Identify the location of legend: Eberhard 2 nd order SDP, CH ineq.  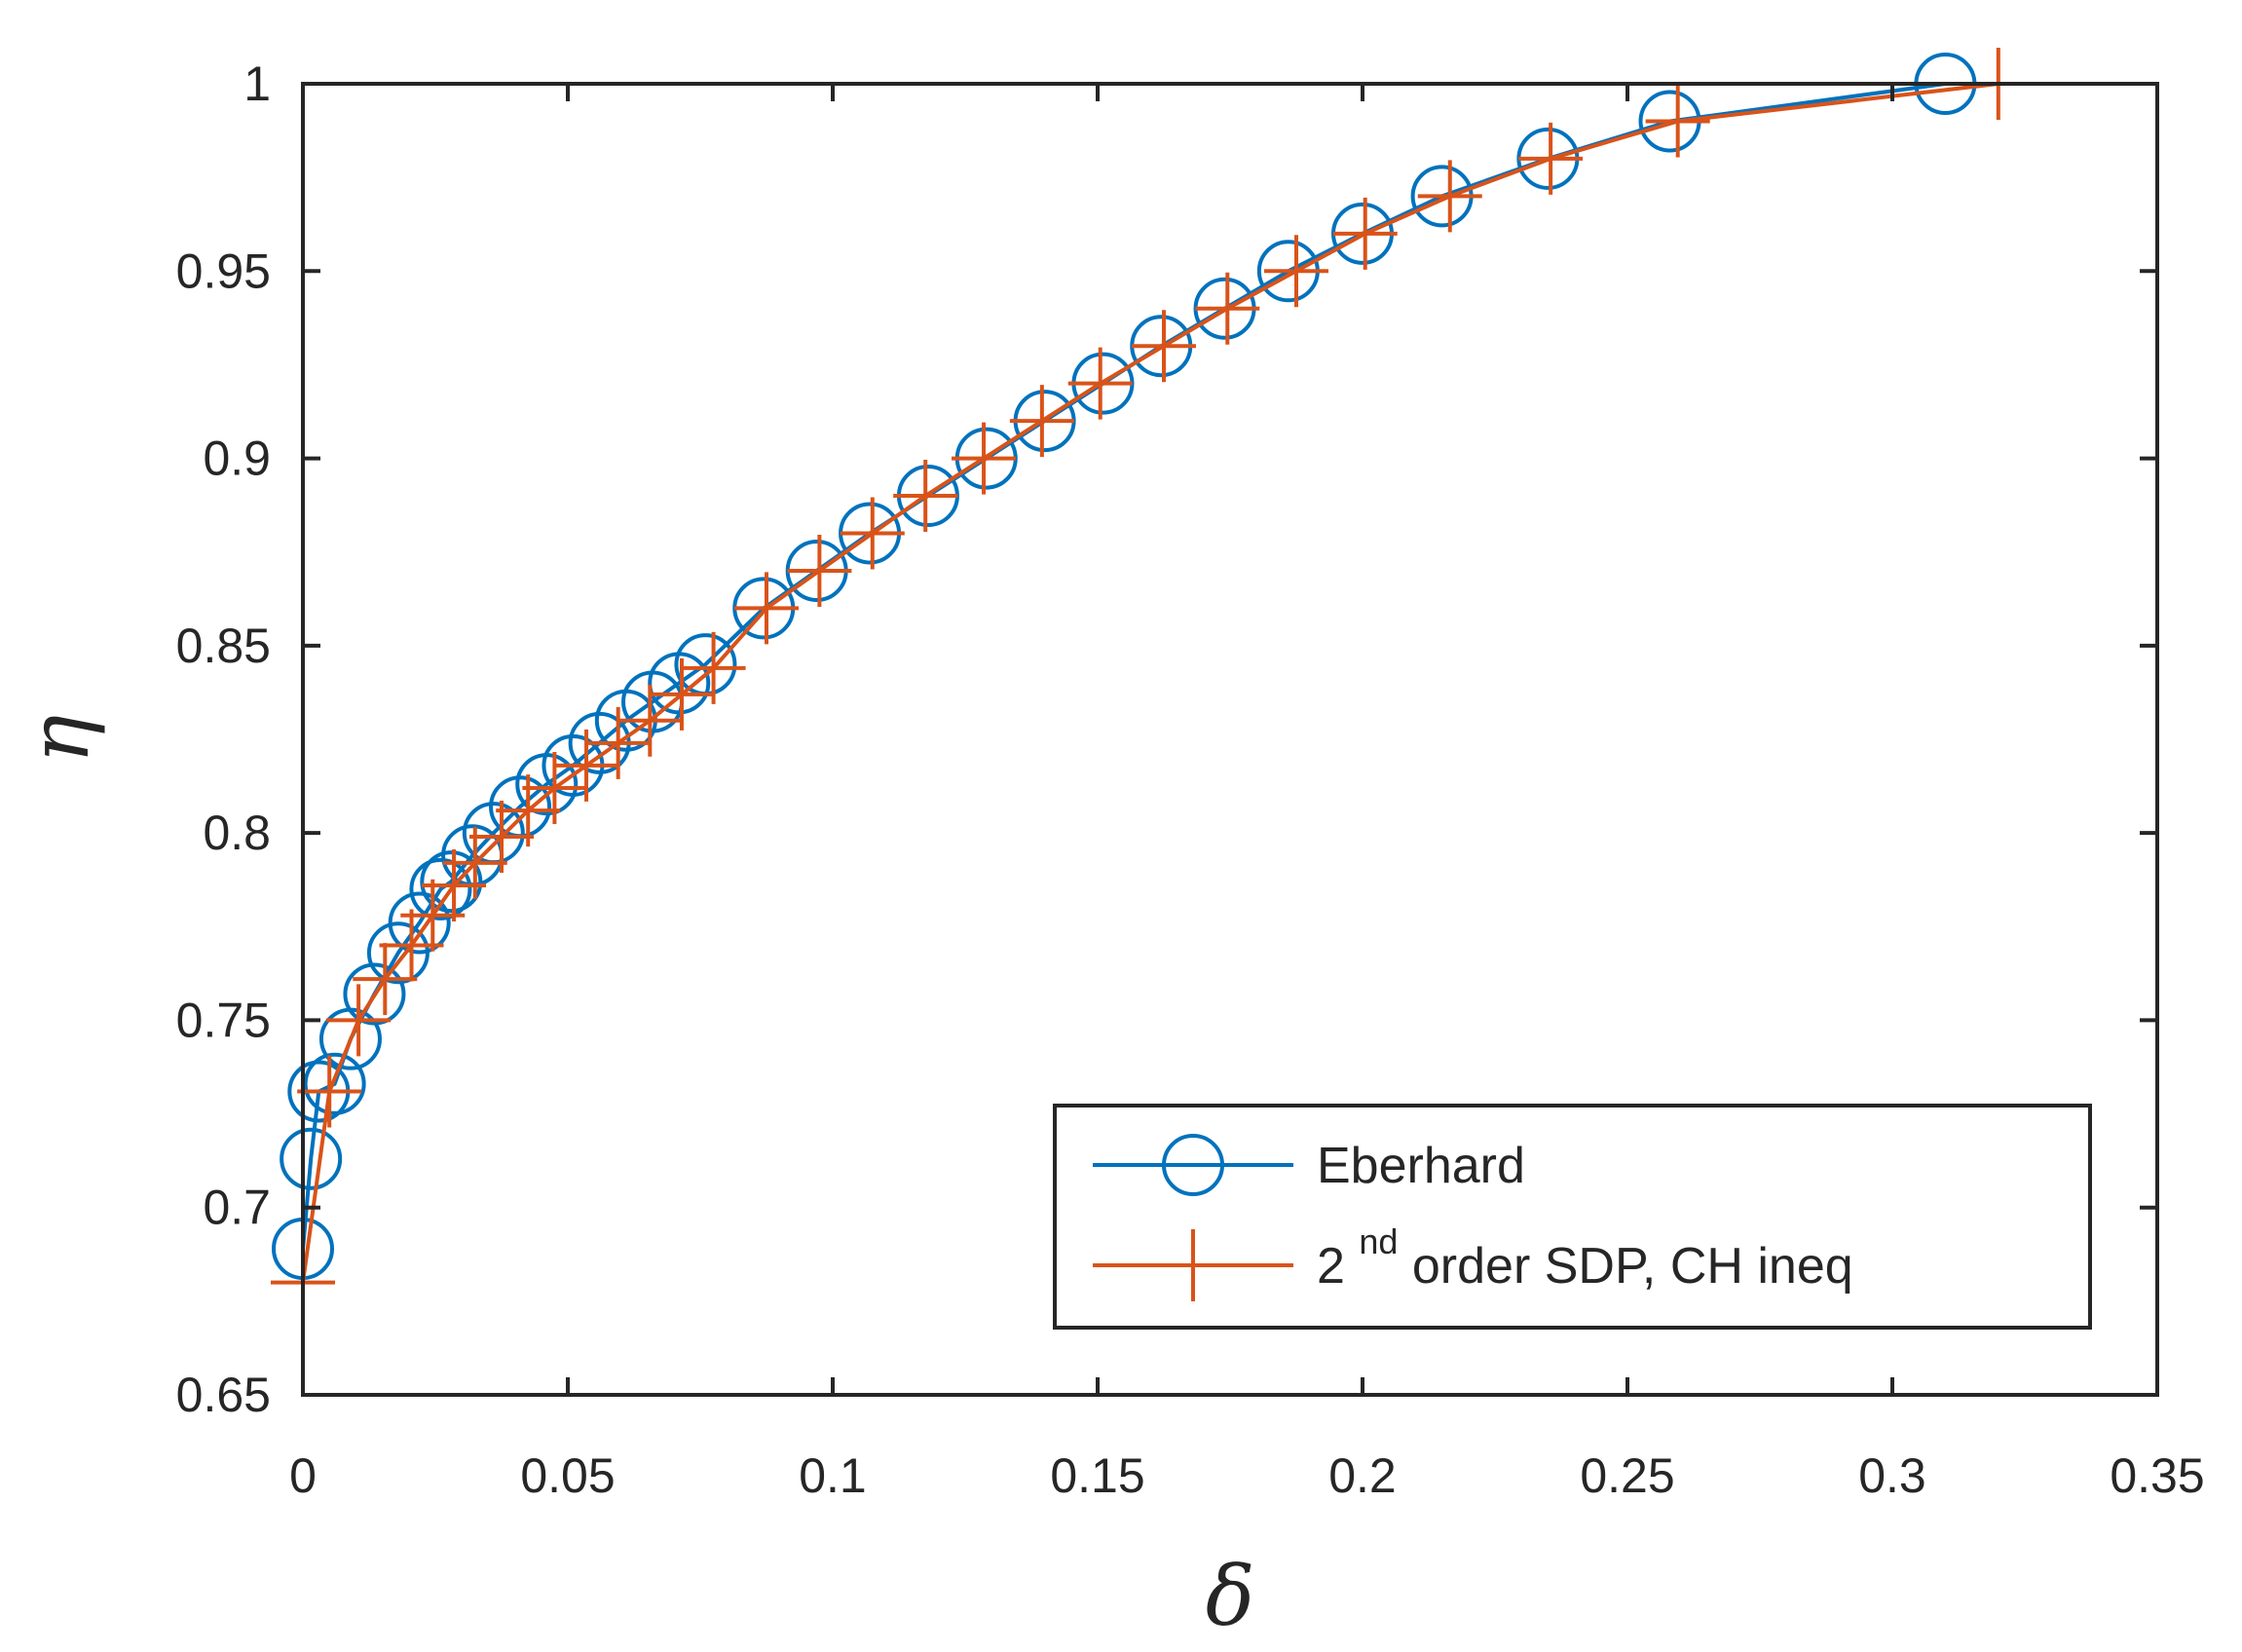
(1572, 1217).